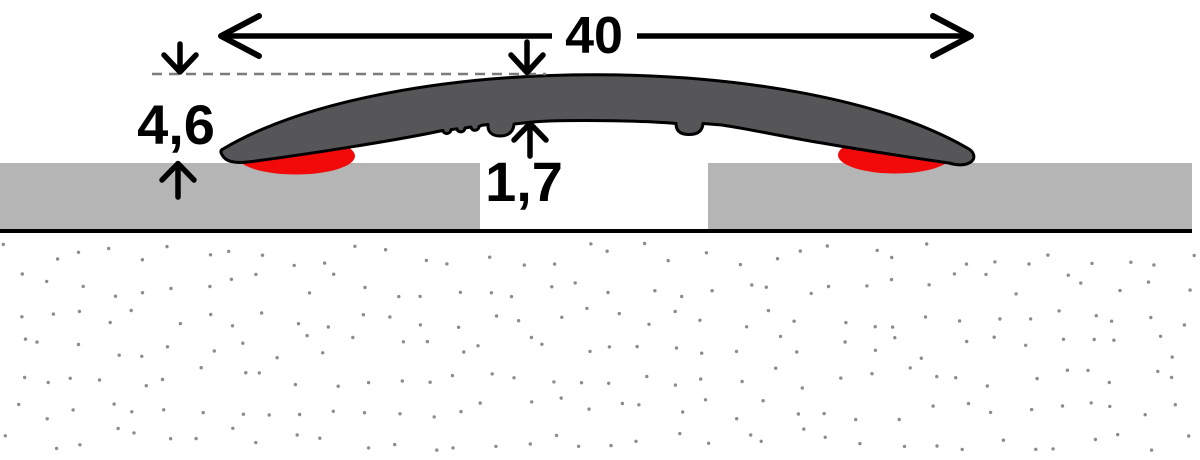  I want to click on arrow-right-icon, so click(952, 36).